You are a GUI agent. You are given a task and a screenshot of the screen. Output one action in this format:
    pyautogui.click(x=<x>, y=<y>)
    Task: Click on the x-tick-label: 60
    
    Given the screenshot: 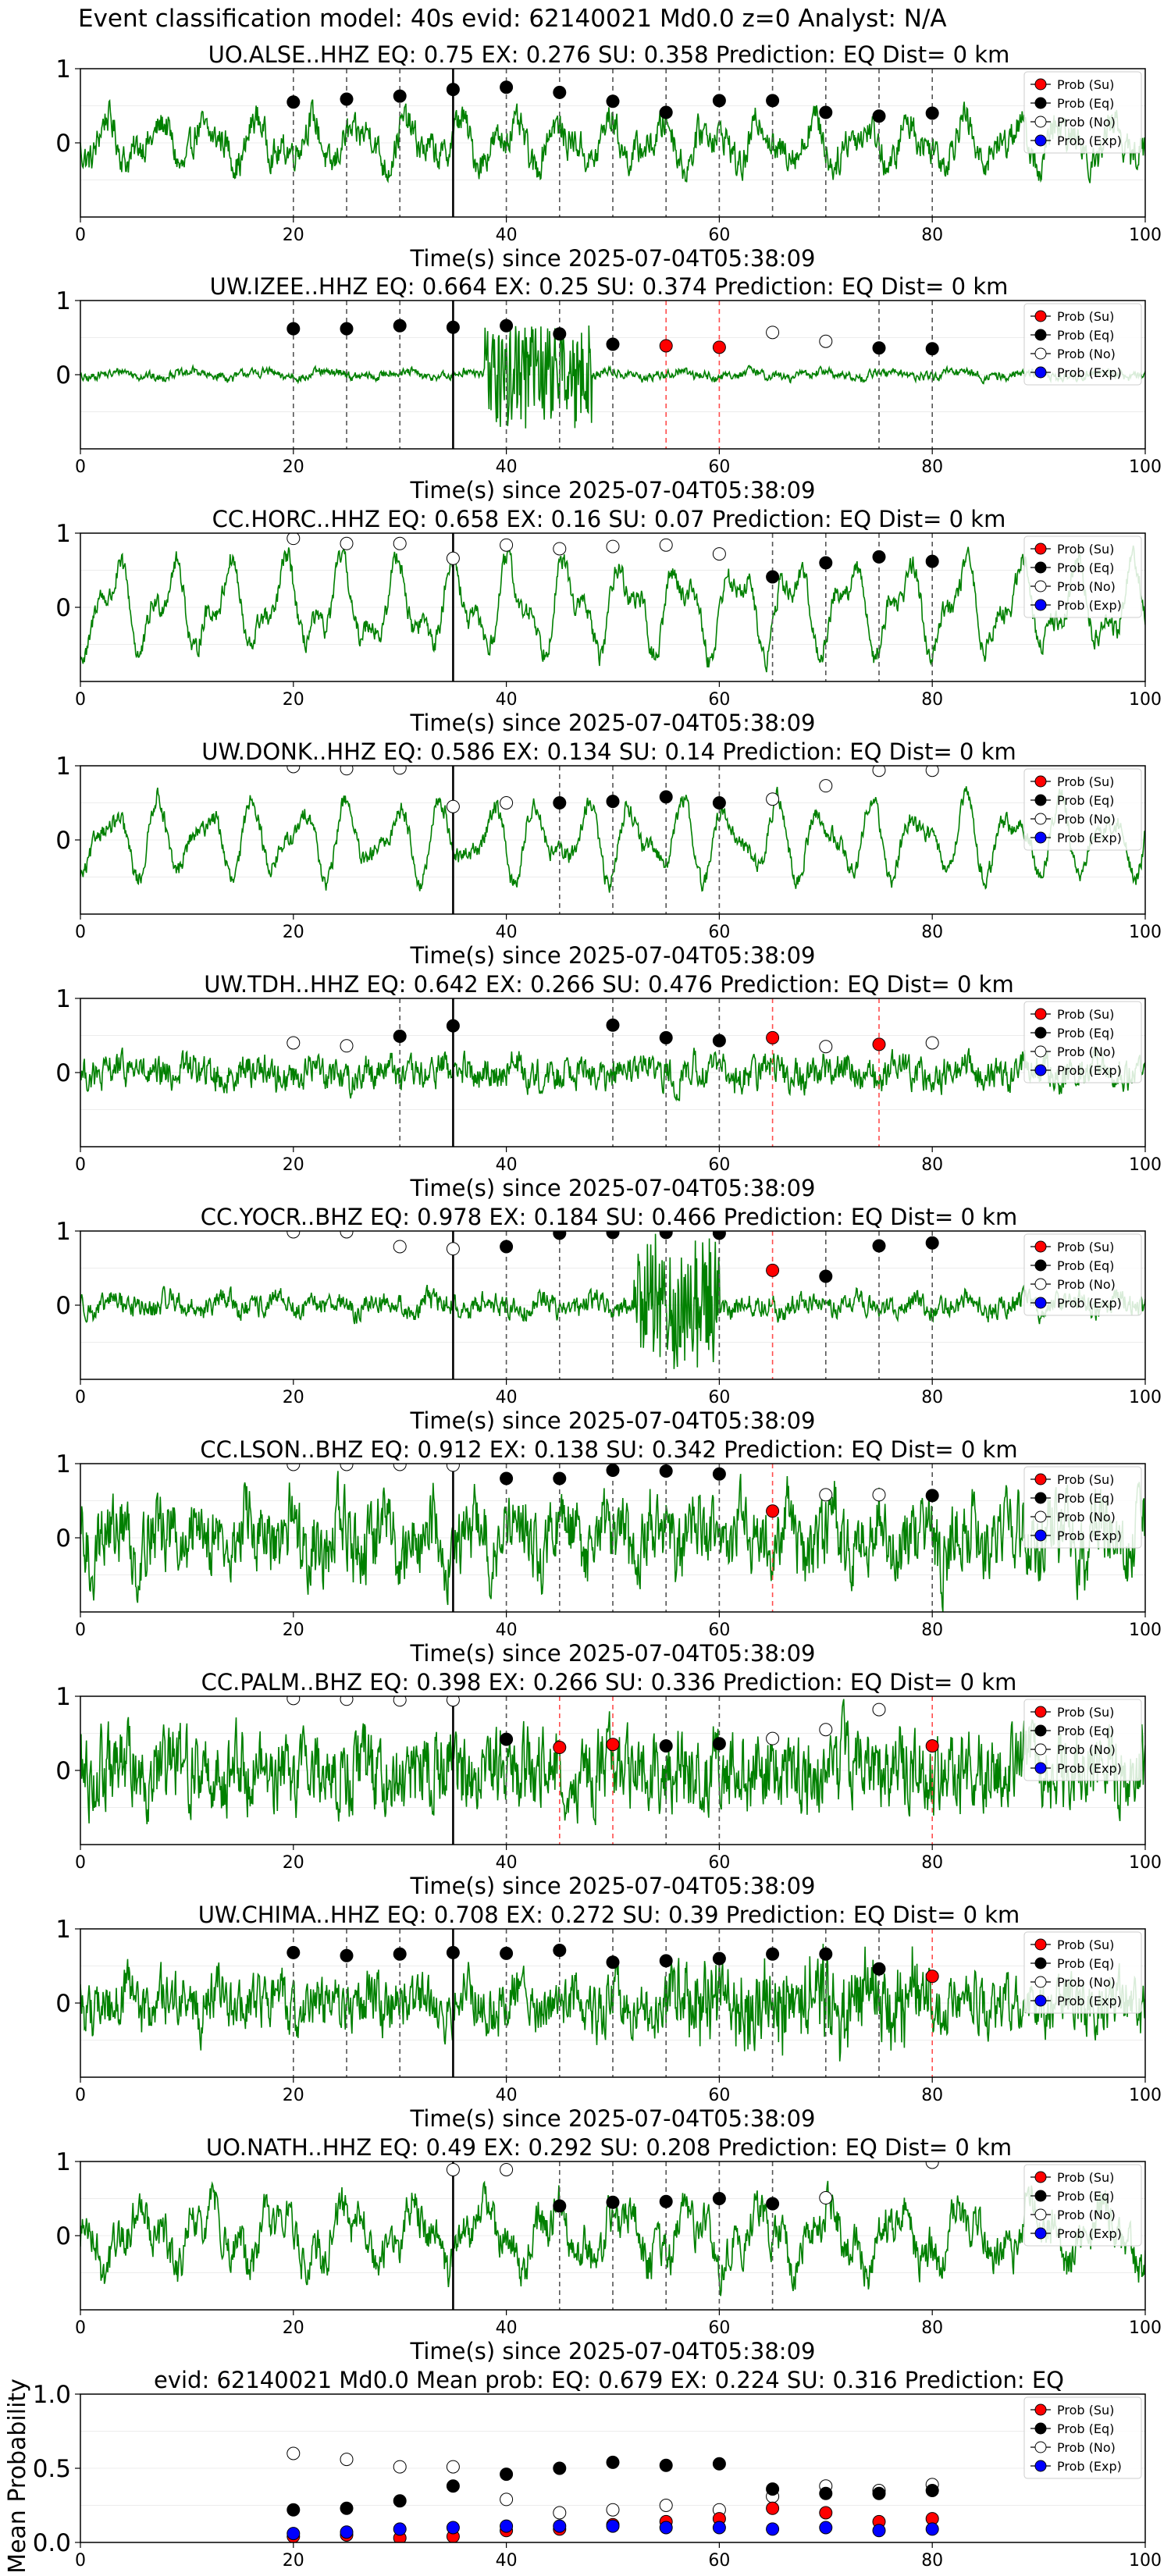 What is the action you would take?
    pyautogui.click(x=719, y=1630)
    